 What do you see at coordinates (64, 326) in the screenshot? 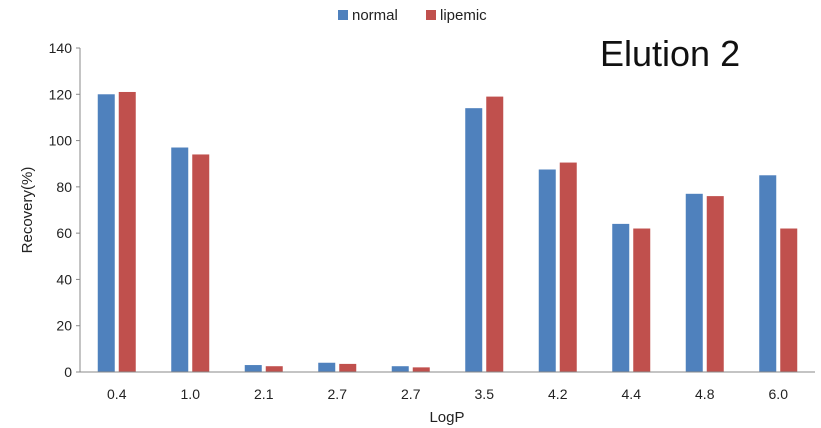
I see `y-tick-label: 20` at bounding box center [64, 326].